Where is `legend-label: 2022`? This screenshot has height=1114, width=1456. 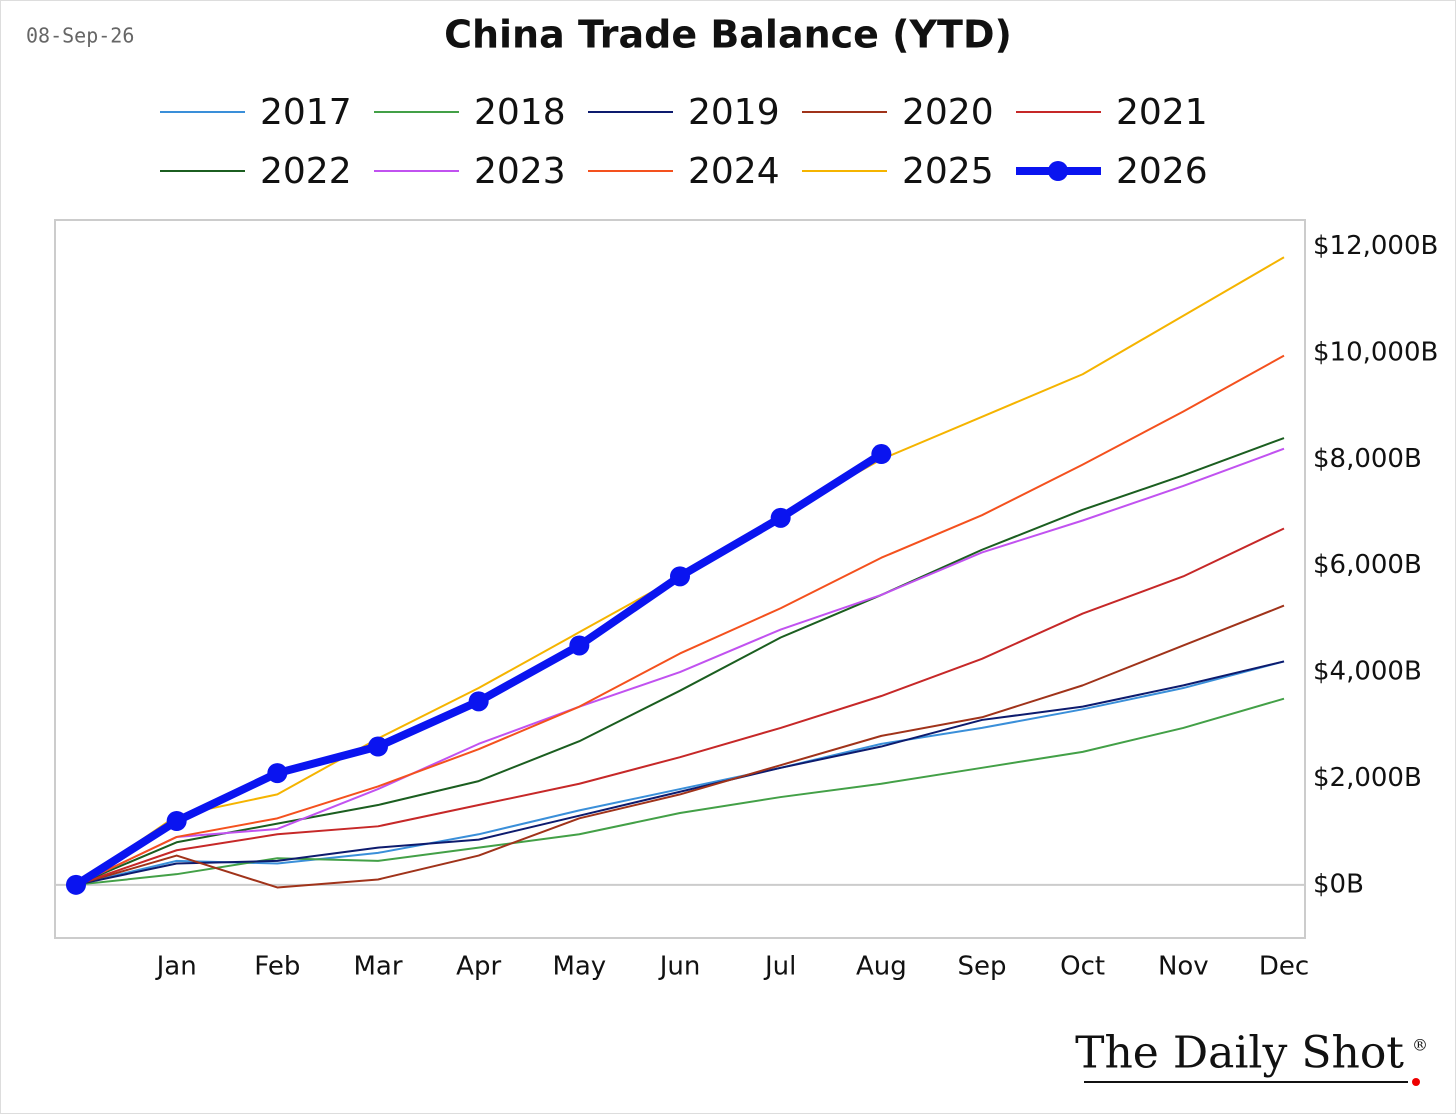
legend-label: 2022 is located at coordinates (306, 171).